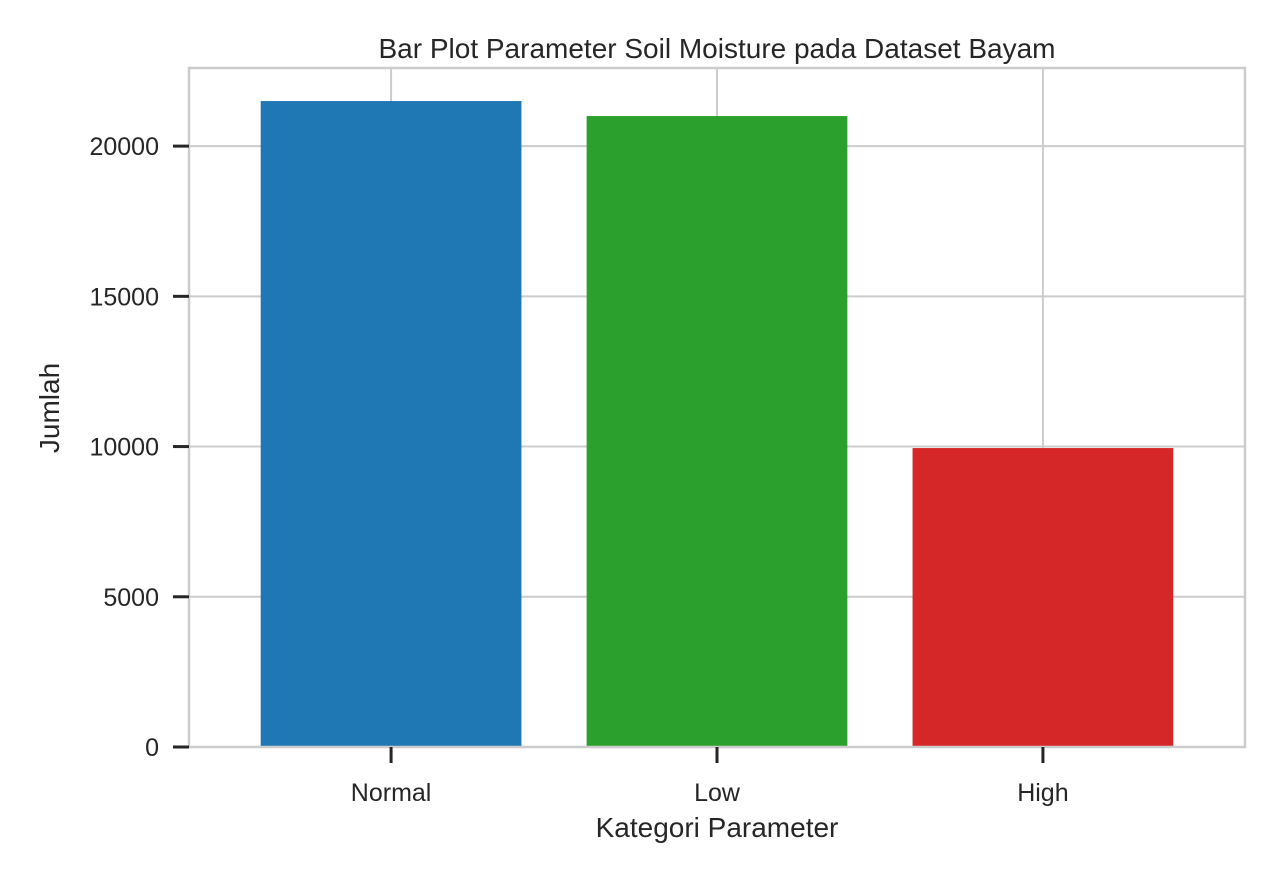  I want to click on y-axis-label: Jumlah, so click(49, 408).